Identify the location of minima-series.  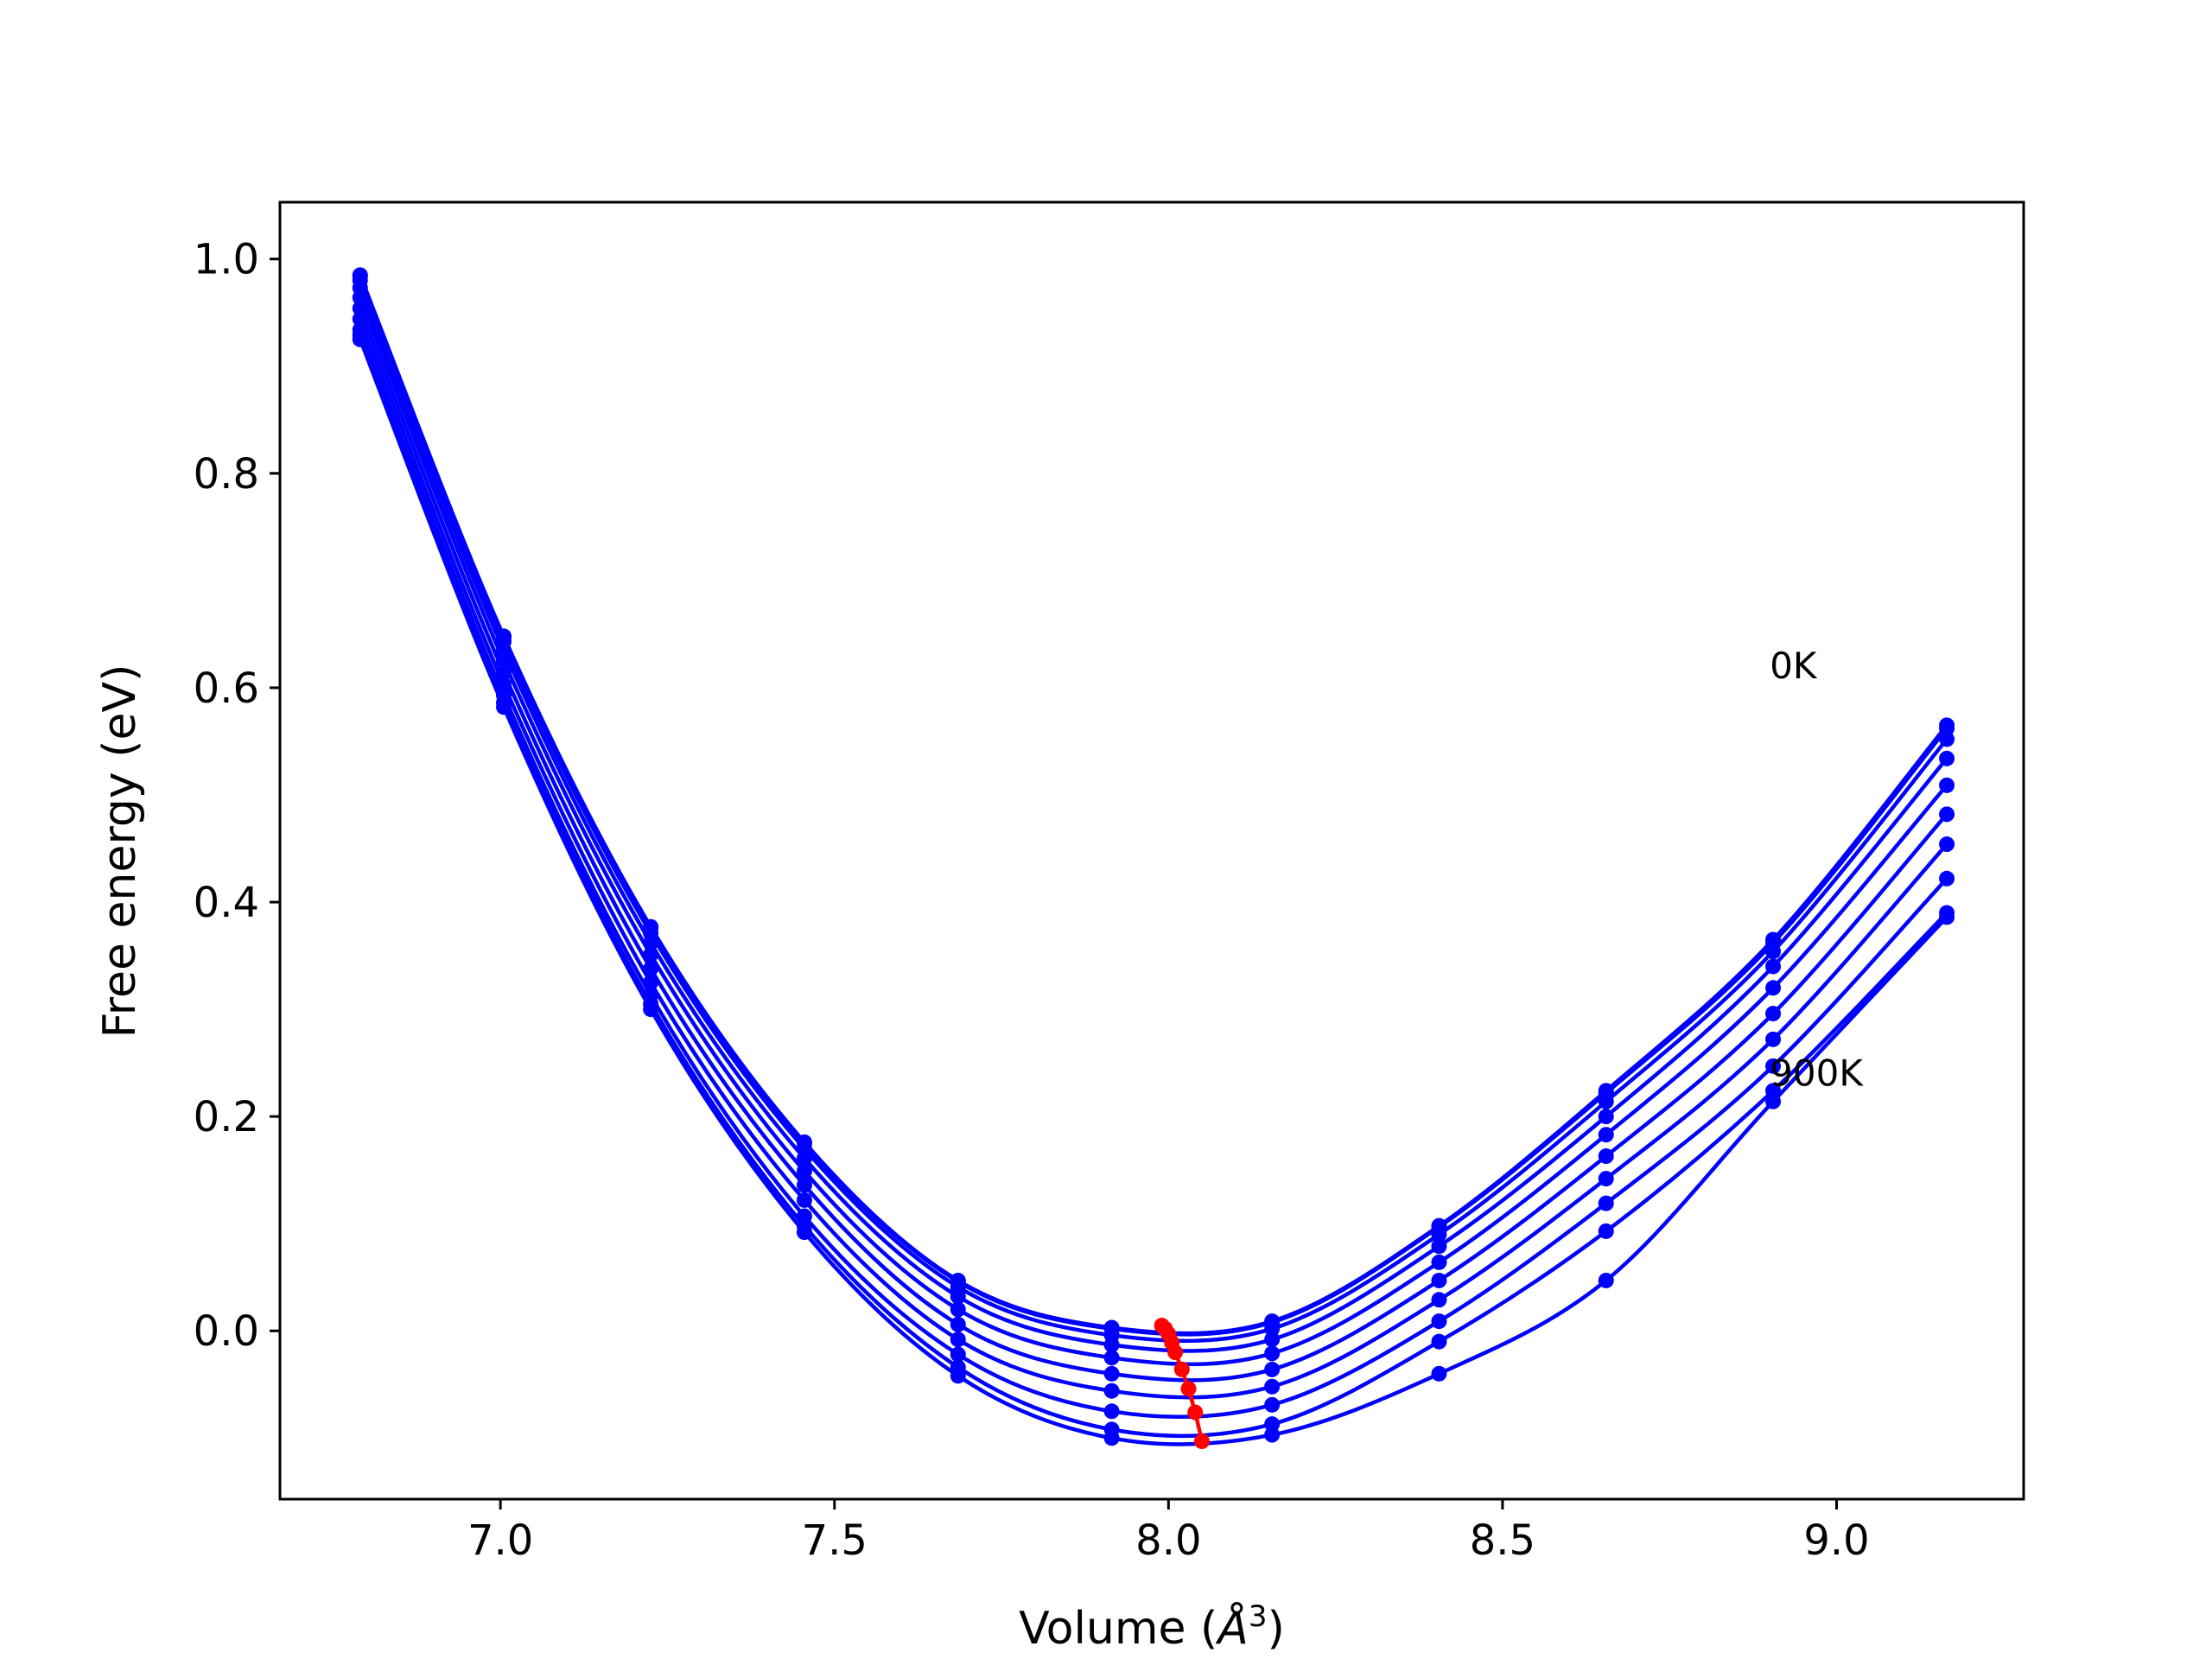
(1182, 1384).